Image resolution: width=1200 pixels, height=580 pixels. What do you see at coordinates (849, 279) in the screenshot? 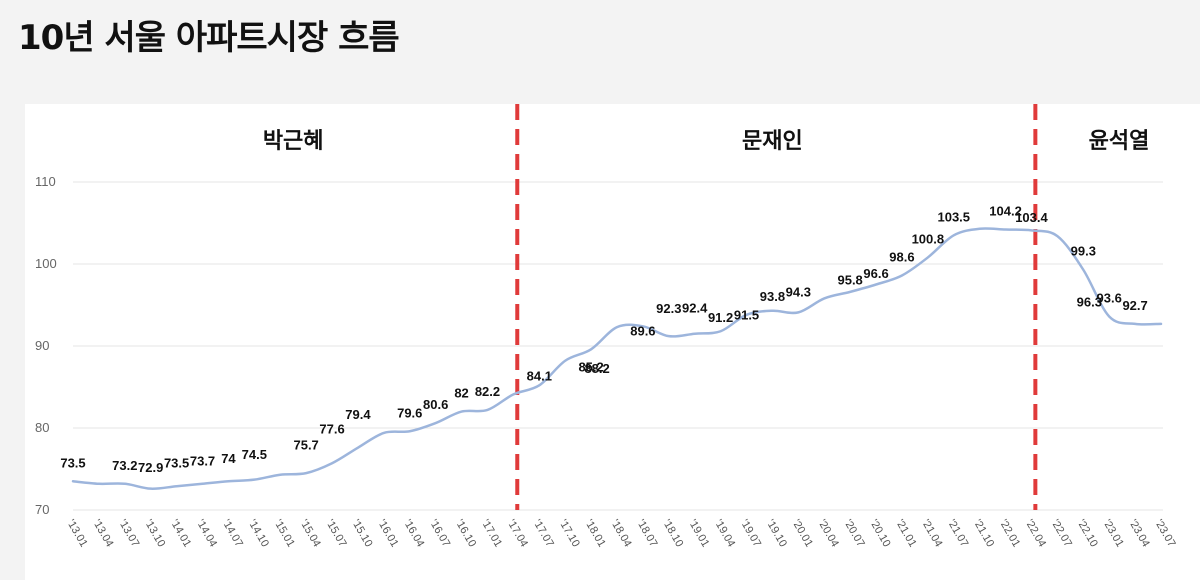
I see `data-label: 95.8` at bounding box center [849, 279].